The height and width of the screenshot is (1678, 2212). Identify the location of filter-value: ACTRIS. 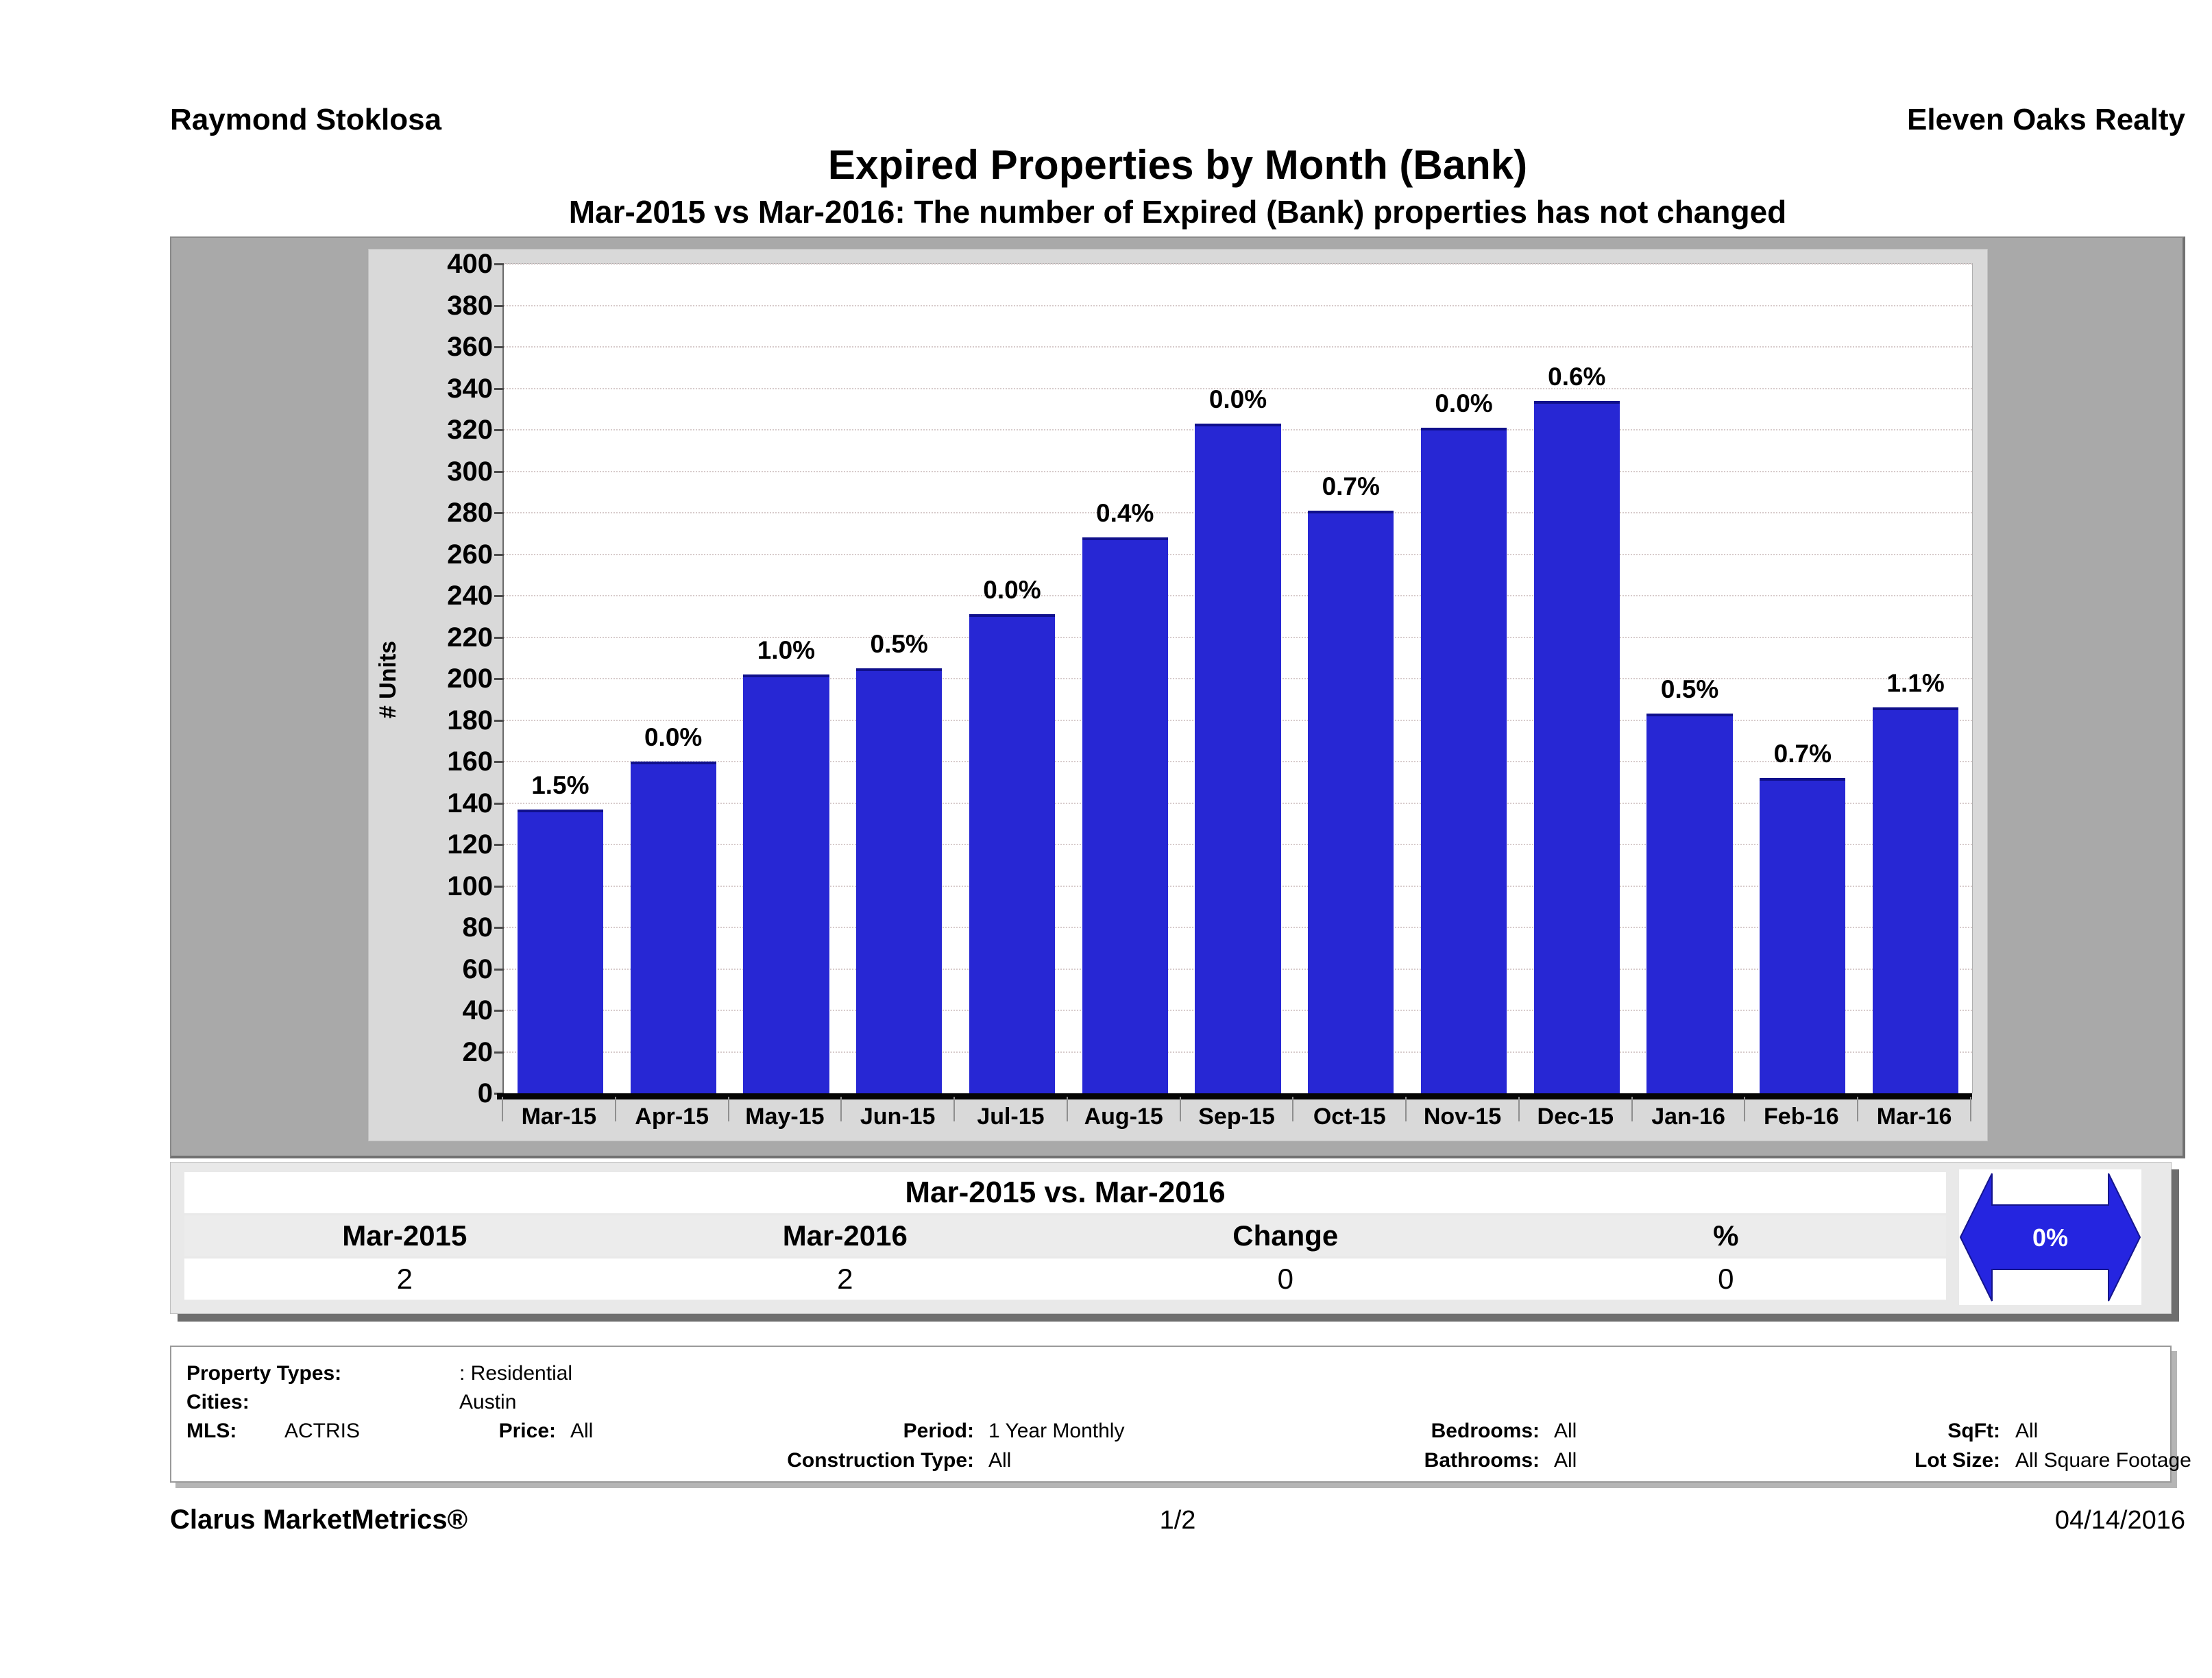
(322, 1431).